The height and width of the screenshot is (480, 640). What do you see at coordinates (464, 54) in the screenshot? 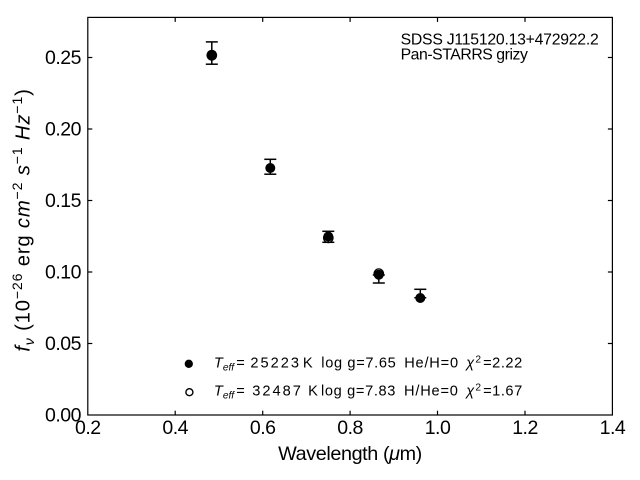
I see `svg-text: Pan-STARRS grizy` at bounding box center [464, 54].